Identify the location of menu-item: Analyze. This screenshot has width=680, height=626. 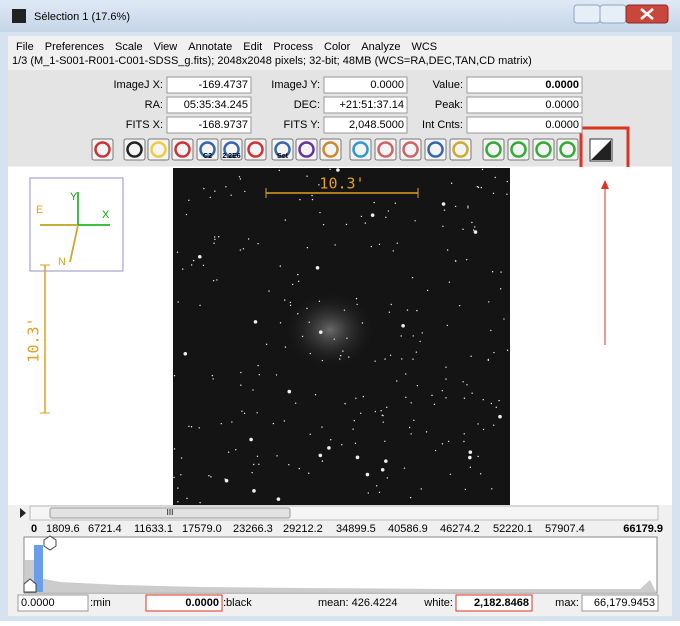
(380, 47).